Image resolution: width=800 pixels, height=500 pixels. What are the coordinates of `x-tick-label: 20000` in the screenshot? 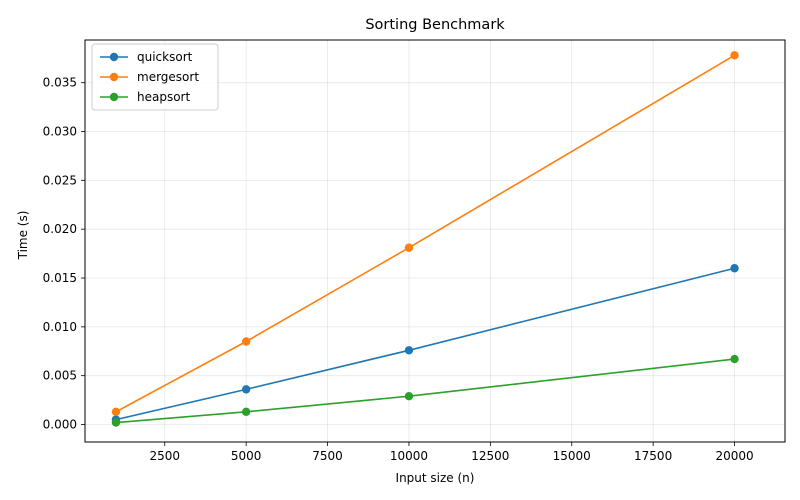 It's located at (734, 456).